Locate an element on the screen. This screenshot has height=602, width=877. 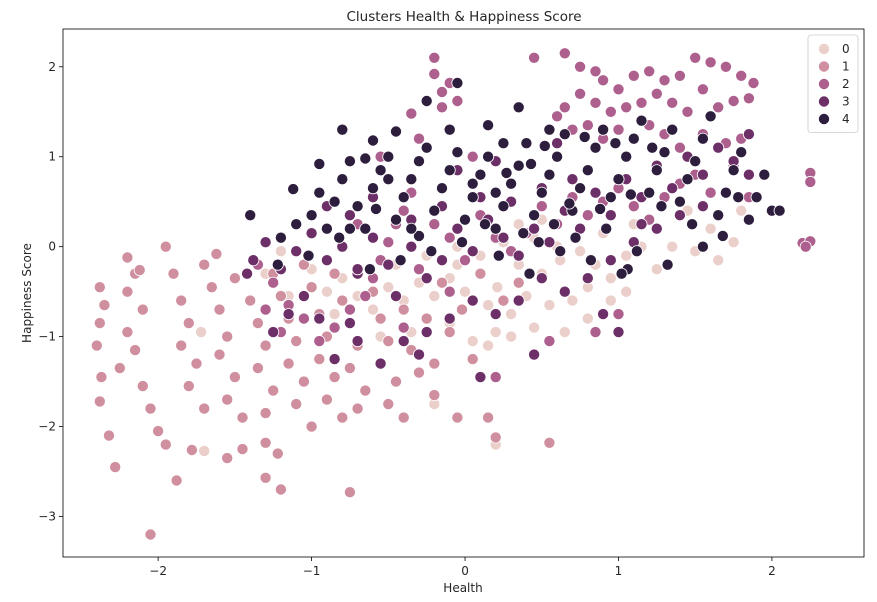
x-tick-label: 0 is located at coordinates (465, 571).